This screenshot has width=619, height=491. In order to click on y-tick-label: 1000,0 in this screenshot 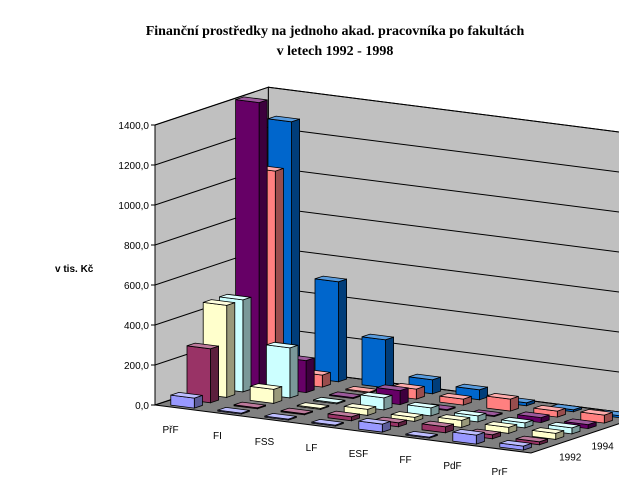, I will do `click(133, 206)`.